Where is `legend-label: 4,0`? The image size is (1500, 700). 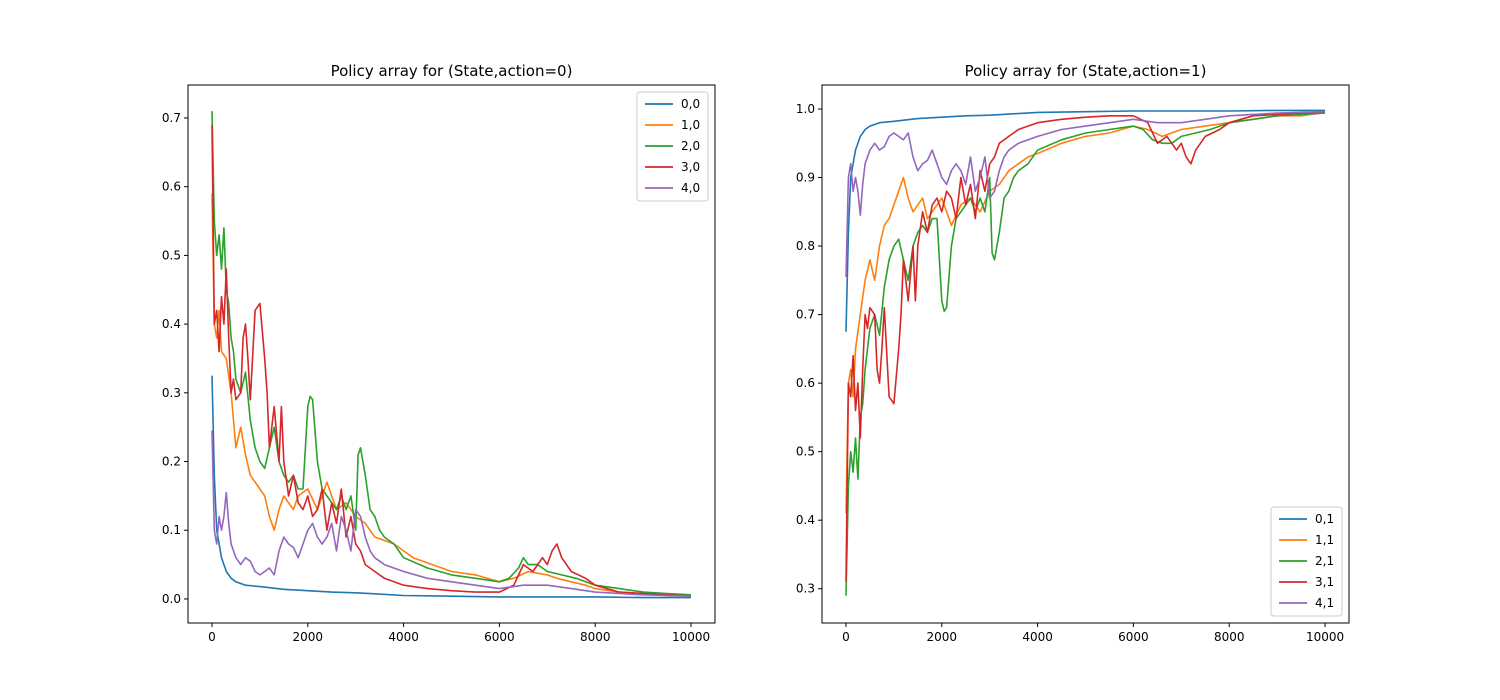
legend-label: 4,0 is located at coordinates (690, 188).